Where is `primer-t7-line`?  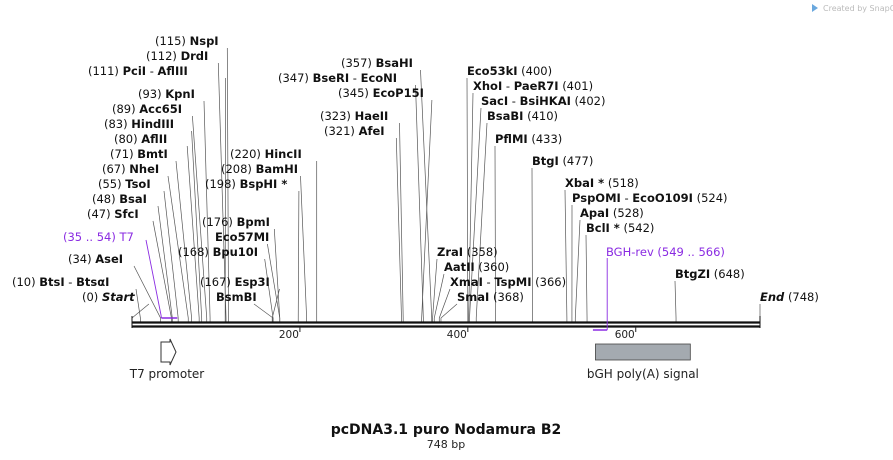
primer-t7-line is located at coordinates (153, 279).